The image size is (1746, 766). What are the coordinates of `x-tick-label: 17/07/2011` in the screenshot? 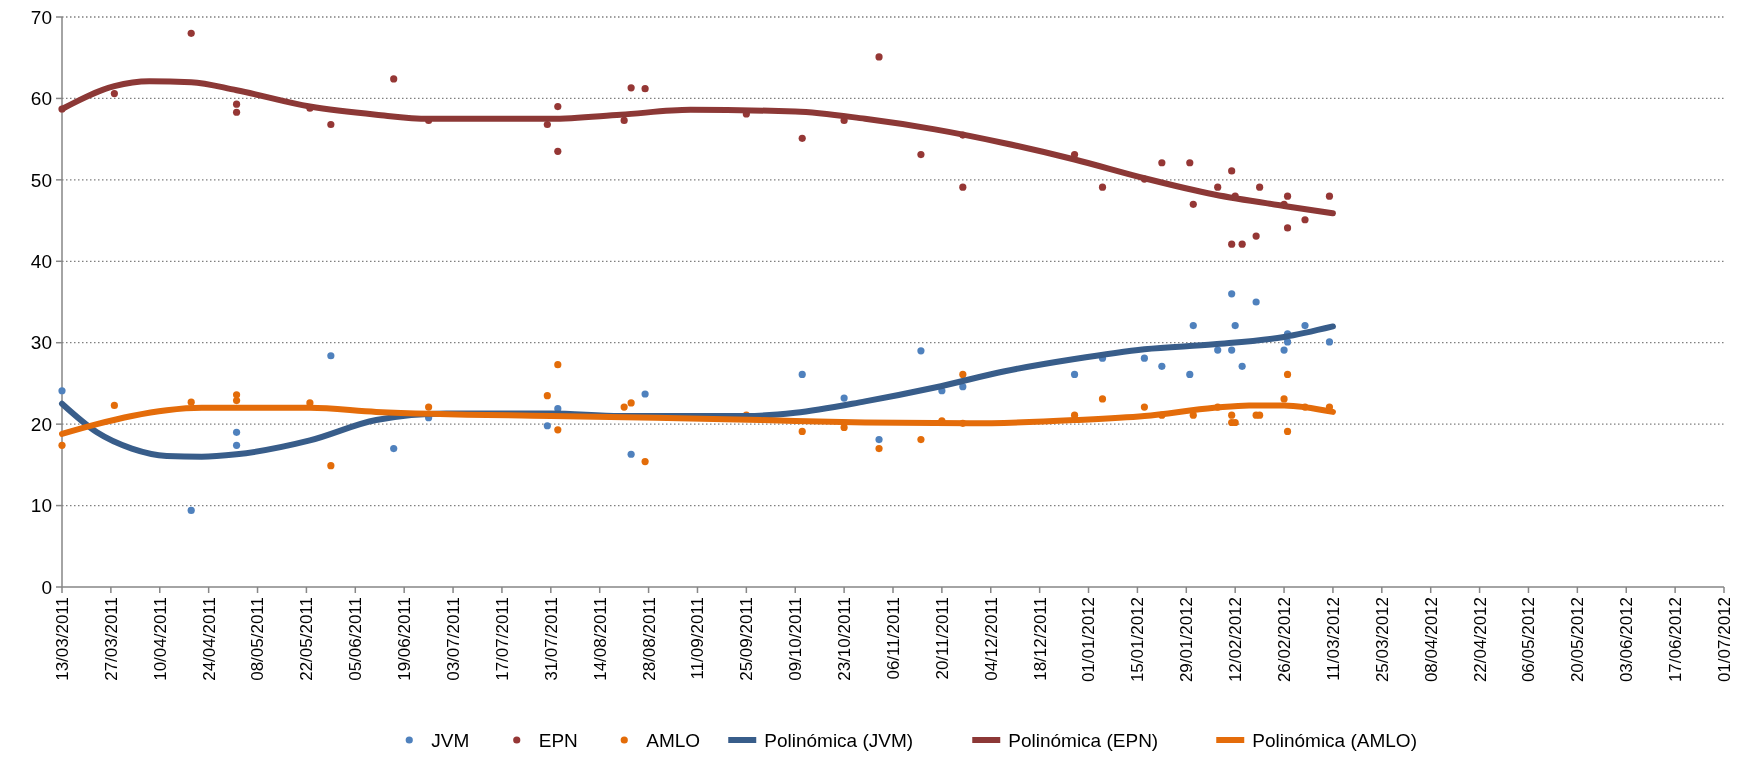 It's located at (502, 639).